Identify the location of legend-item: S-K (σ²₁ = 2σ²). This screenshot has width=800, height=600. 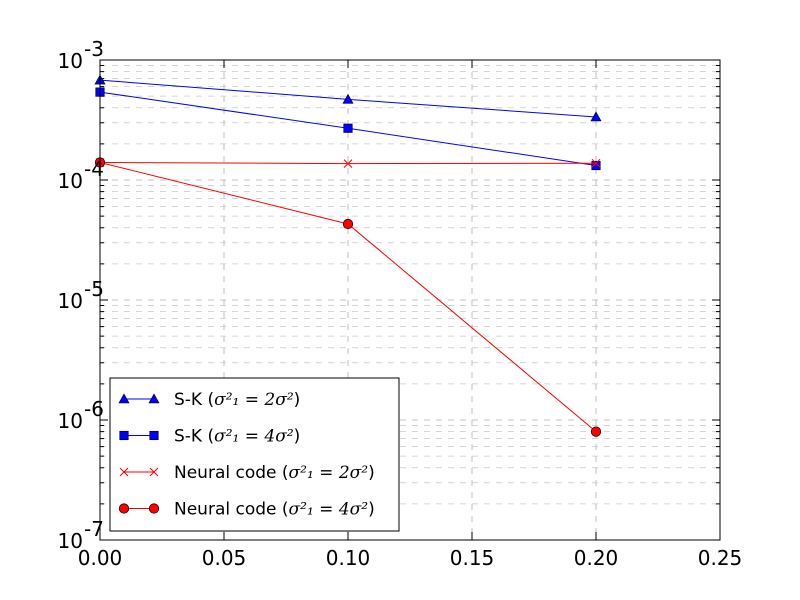
(209, 400).